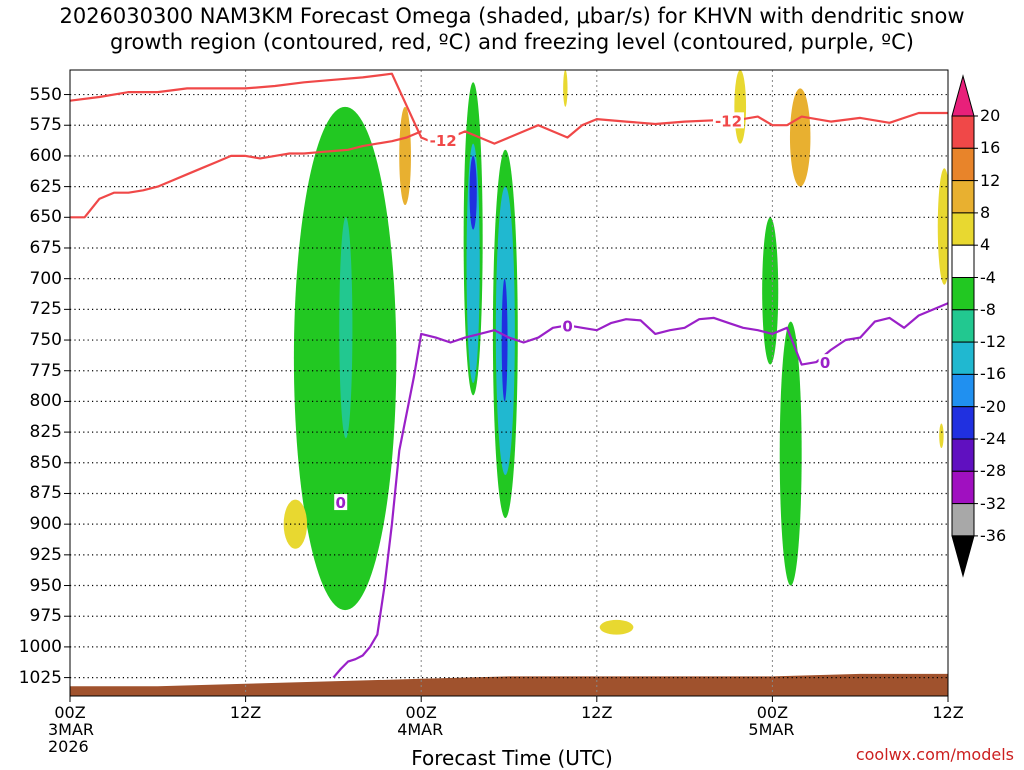 The image size is (1024, 770). Describe the element at coordinates (346, 328) in the screenshot. I see `omega-region-teal` at that location.